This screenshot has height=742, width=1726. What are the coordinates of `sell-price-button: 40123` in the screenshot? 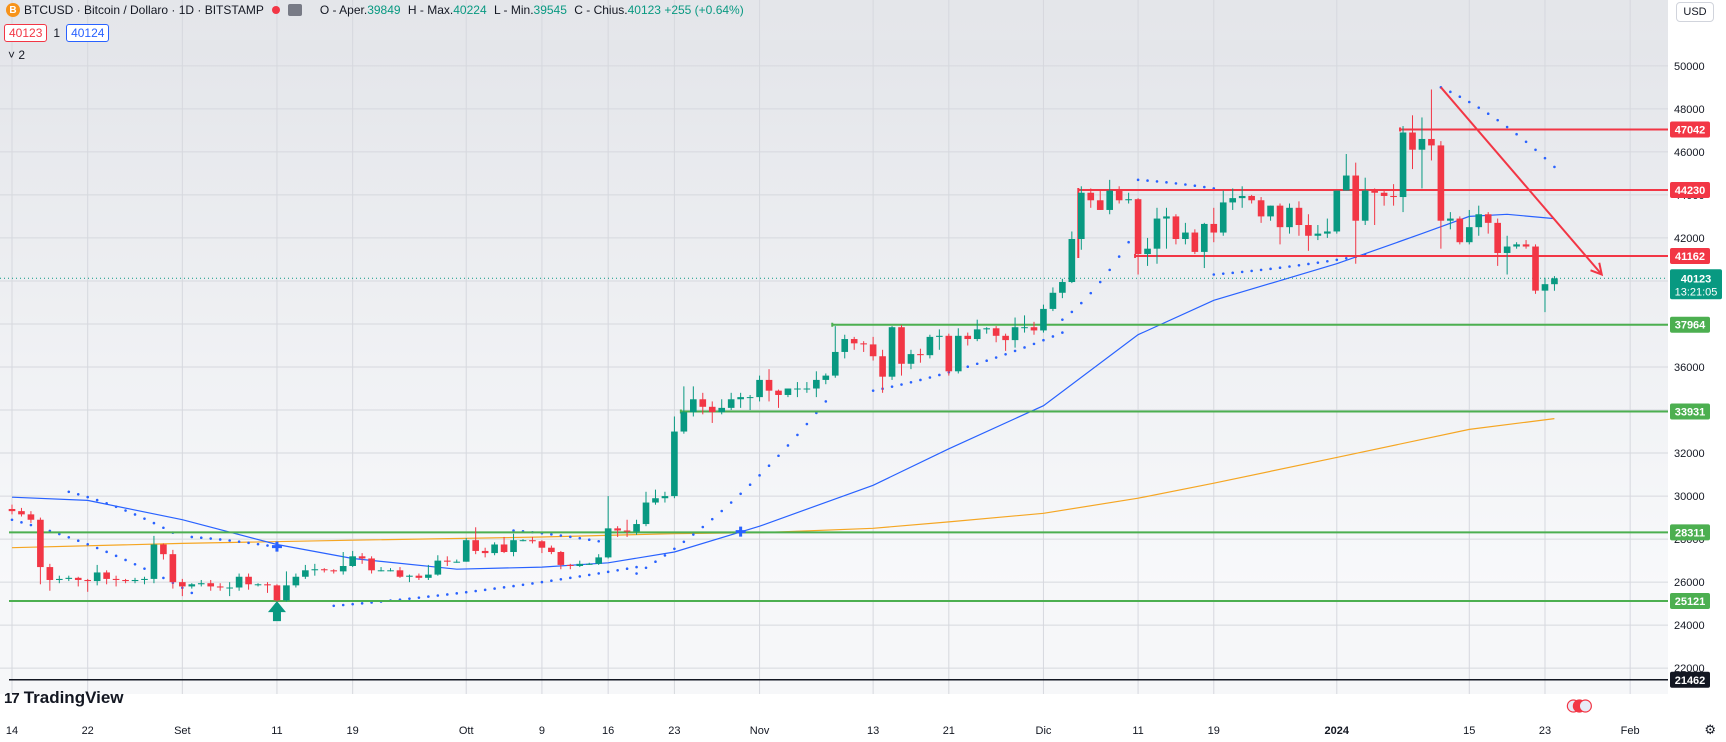 It's located at (26, 33).